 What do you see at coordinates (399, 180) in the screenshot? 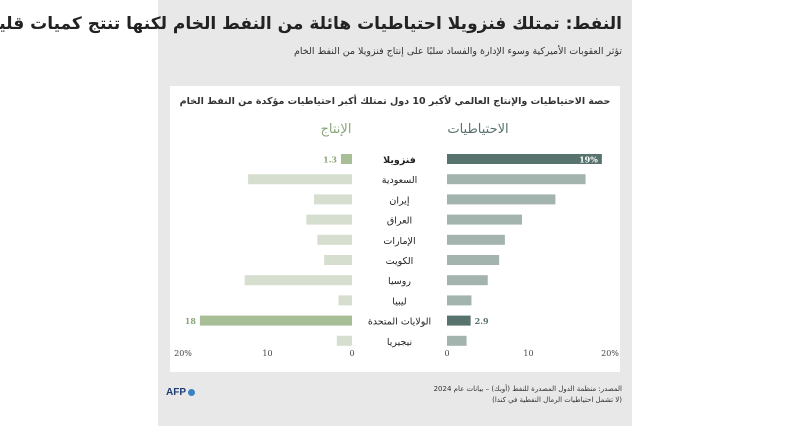
I see `category-label: السعودية` at bounding box center [399, 180].